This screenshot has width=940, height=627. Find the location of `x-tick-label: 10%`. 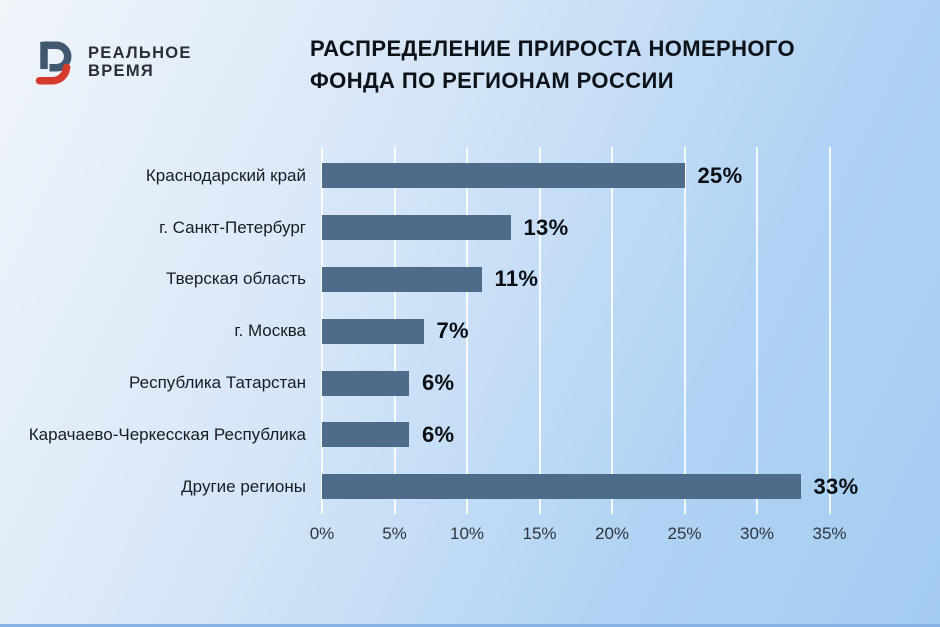

x-tick-label: 10% is located at coordinates (467, 533).